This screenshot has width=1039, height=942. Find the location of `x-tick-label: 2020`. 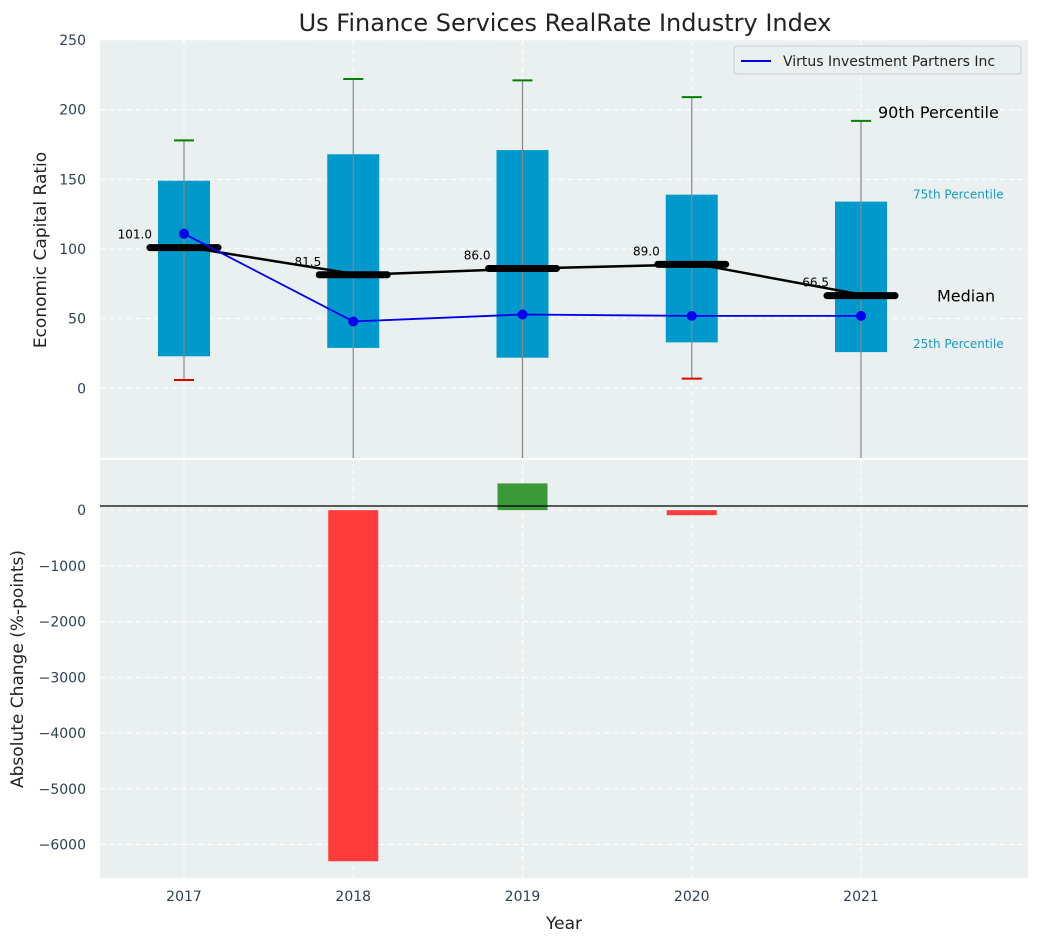

x-tick-label: 2020 is located at coordinates (692, 897).